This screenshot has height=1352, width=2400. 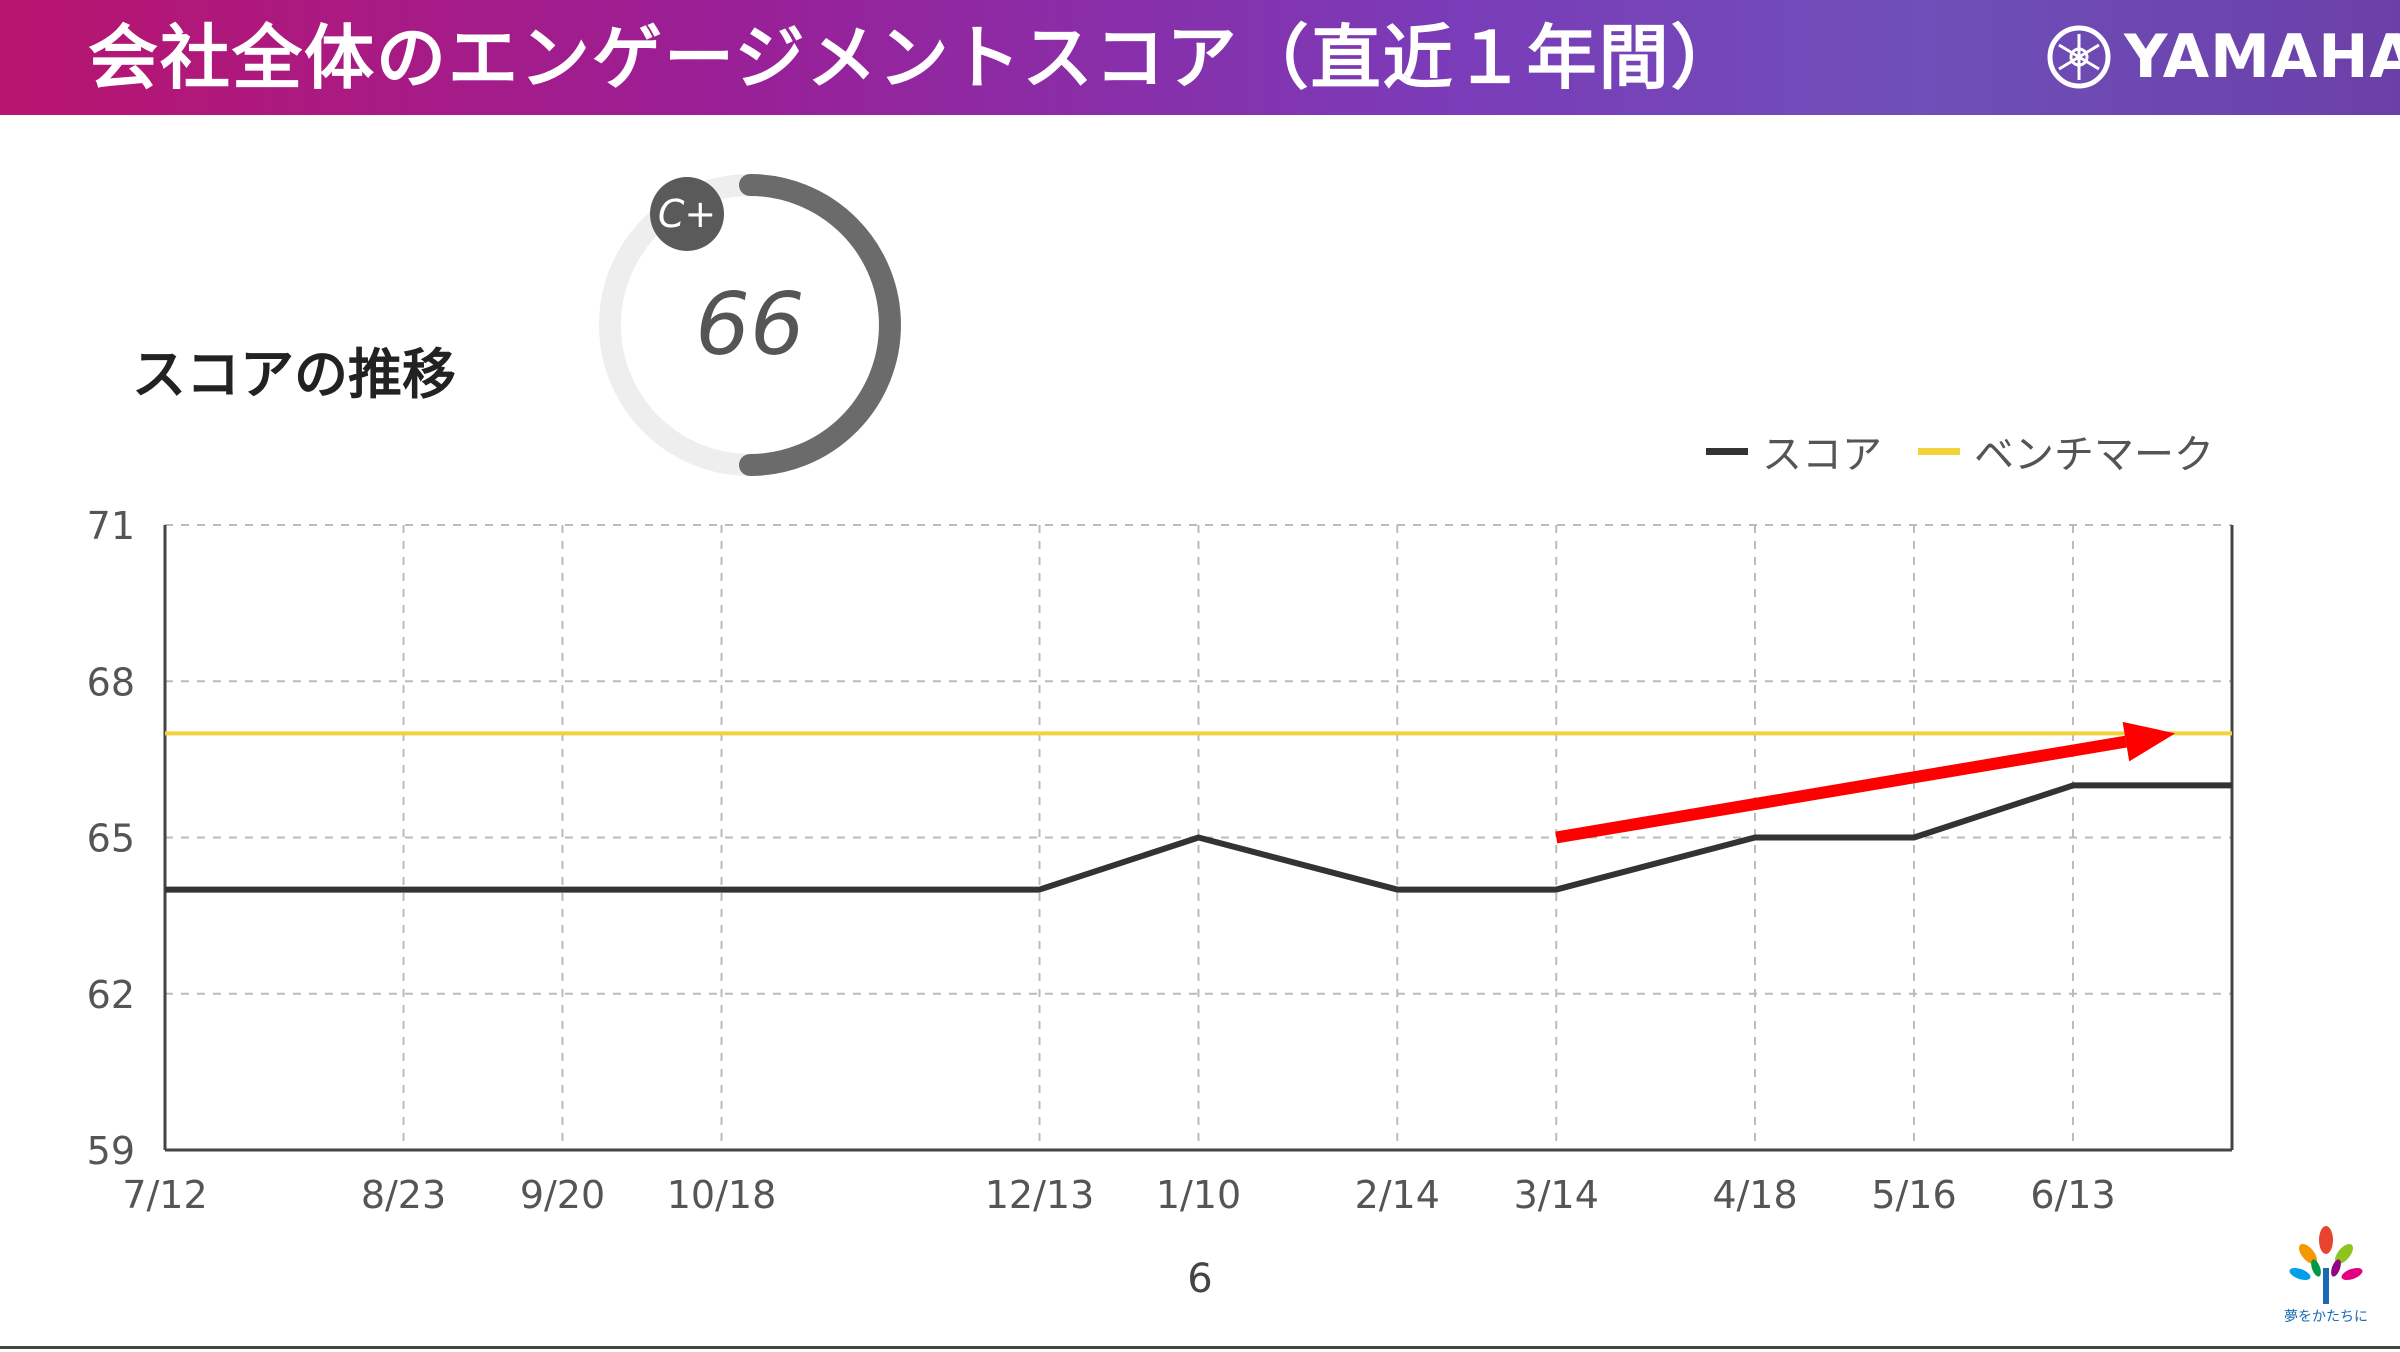 I want to click on footer-tagline: 夢をかたちに, so click(x=2326, y=1317).